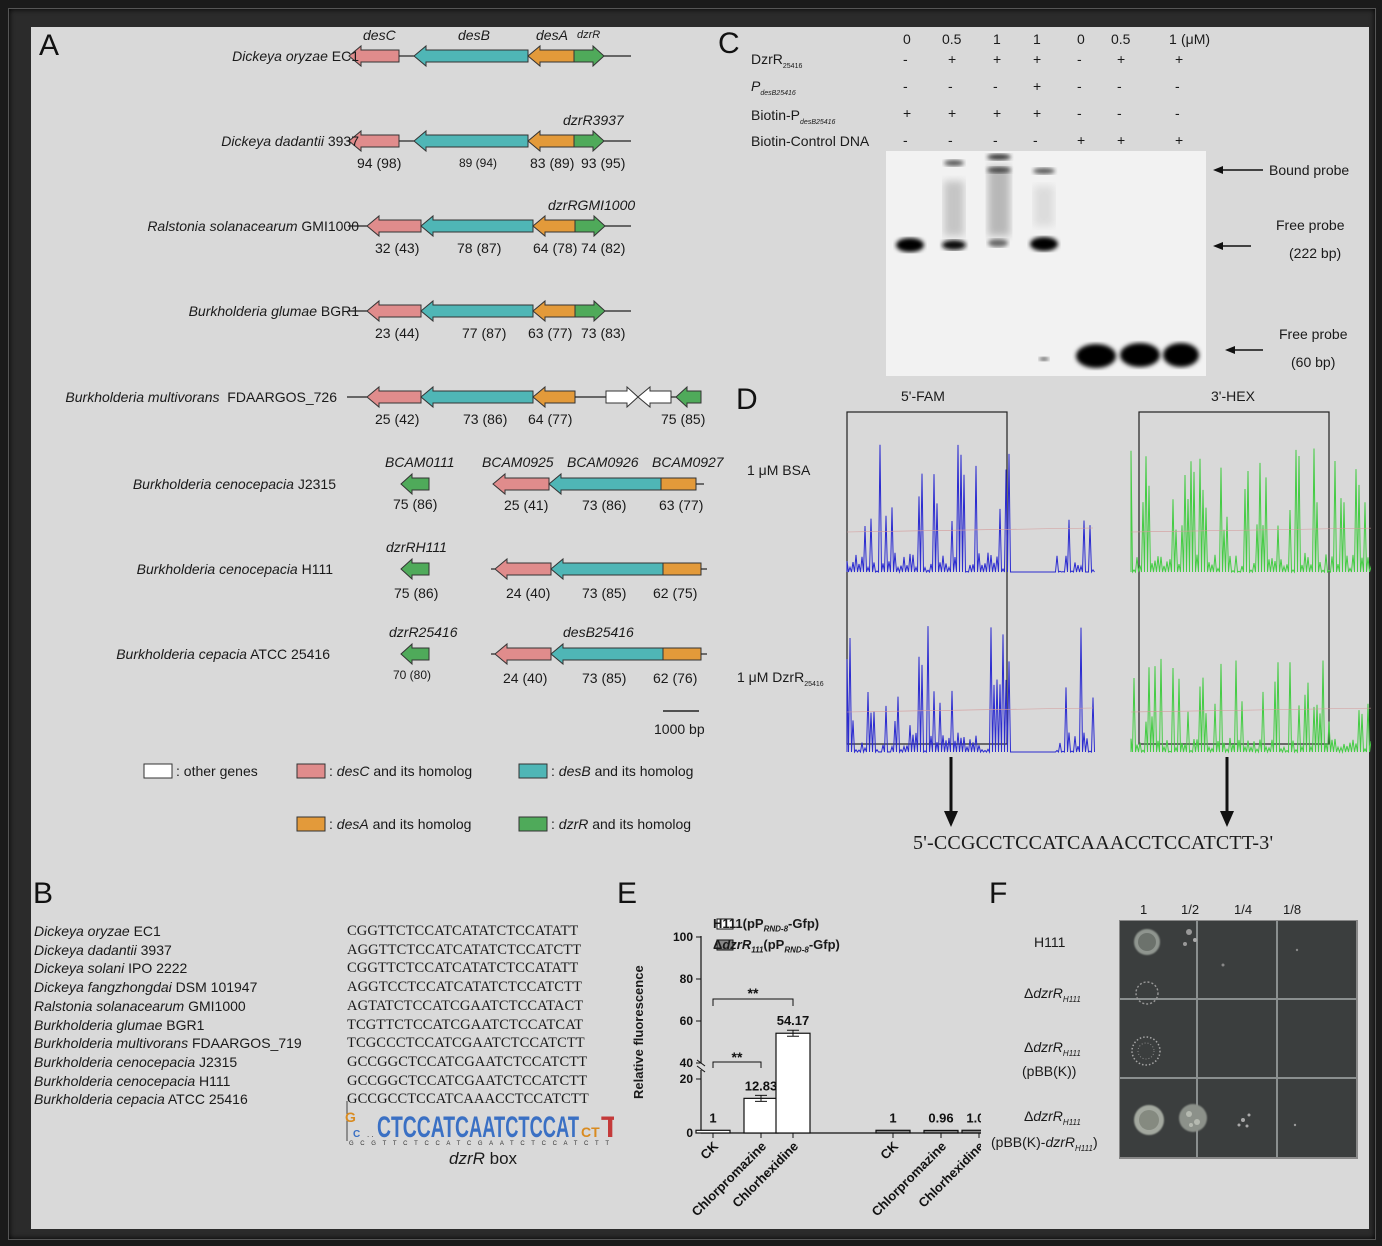 The width and height of the screenshot is (1382, 1246). I want to click on logo-main: CTCCATC, so click(423, 1127).